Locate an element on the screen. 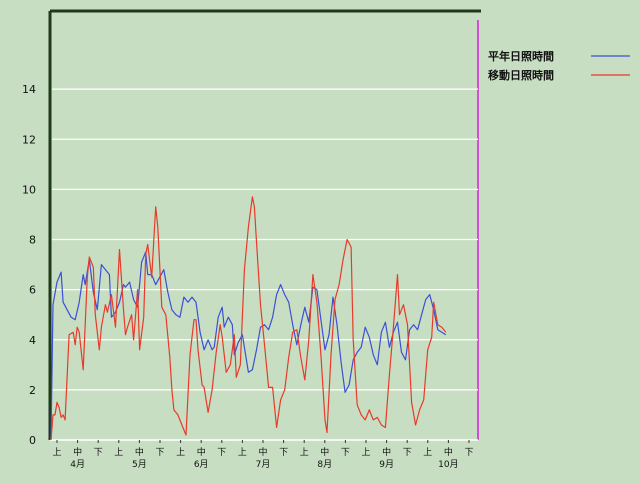 The height and width of the screenshot is (484, 640). x-month-label: 7月 is located at coordinates (263, 464).